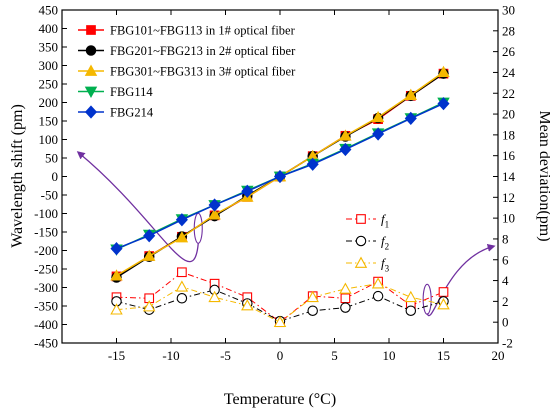  I want to click on y-right-tick-label: 12, so click(508, 197).